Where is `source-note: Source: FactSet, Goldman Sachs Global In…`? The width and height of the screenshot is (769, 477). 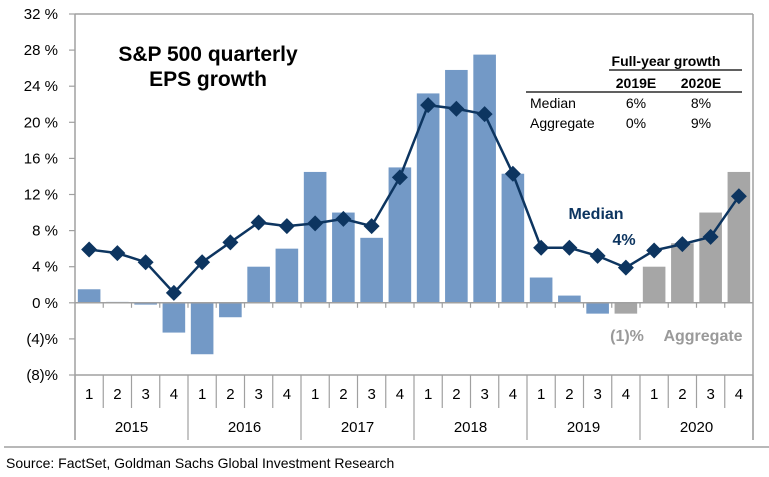
source-note: Source: FactSet, Goldman Sachs Global In… is located at coordinates (200, 463).